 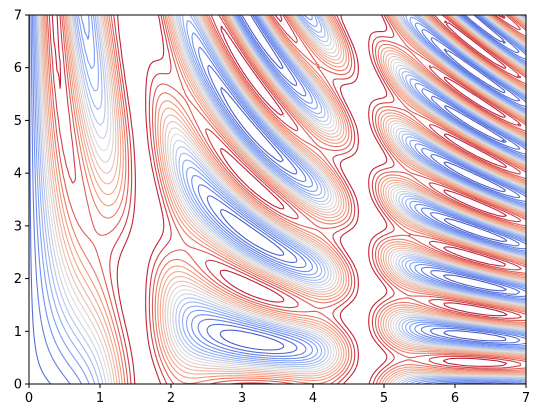 I want to click on y-tick-label: 0, so click(x=18, y=385).